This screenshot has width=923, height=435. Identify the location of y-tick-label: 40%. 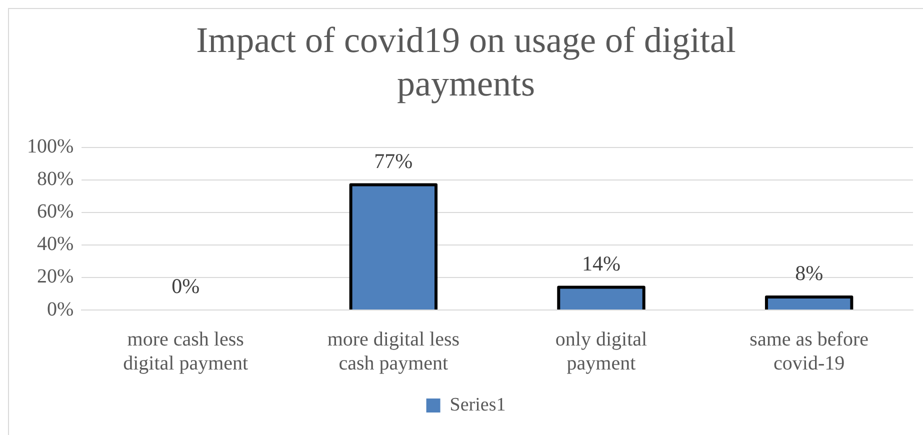
(55, 244).